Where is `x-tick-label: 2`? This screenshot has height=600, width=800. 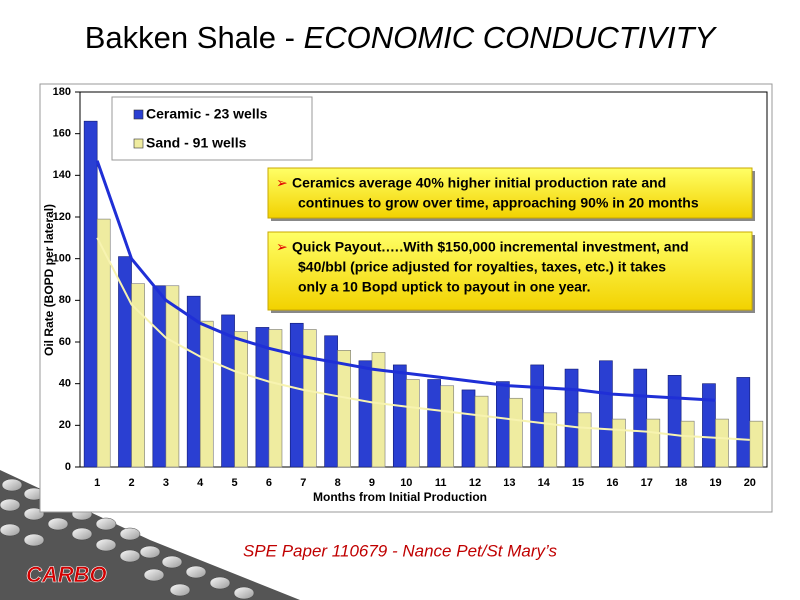 x-tick-label: 2 is located at coordinates (131, 483).